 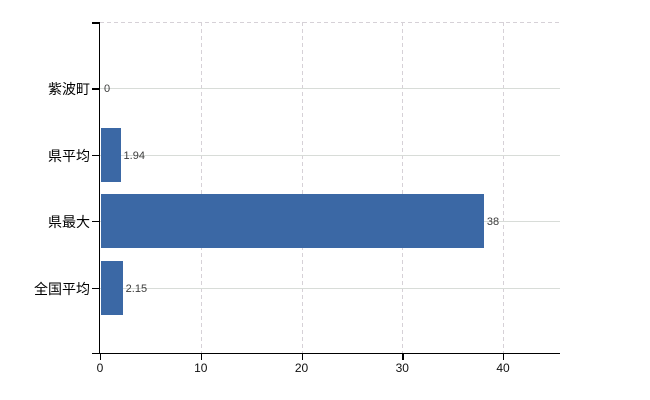 I want to click on y-axis-top-tick, so click(x=96, y=23).